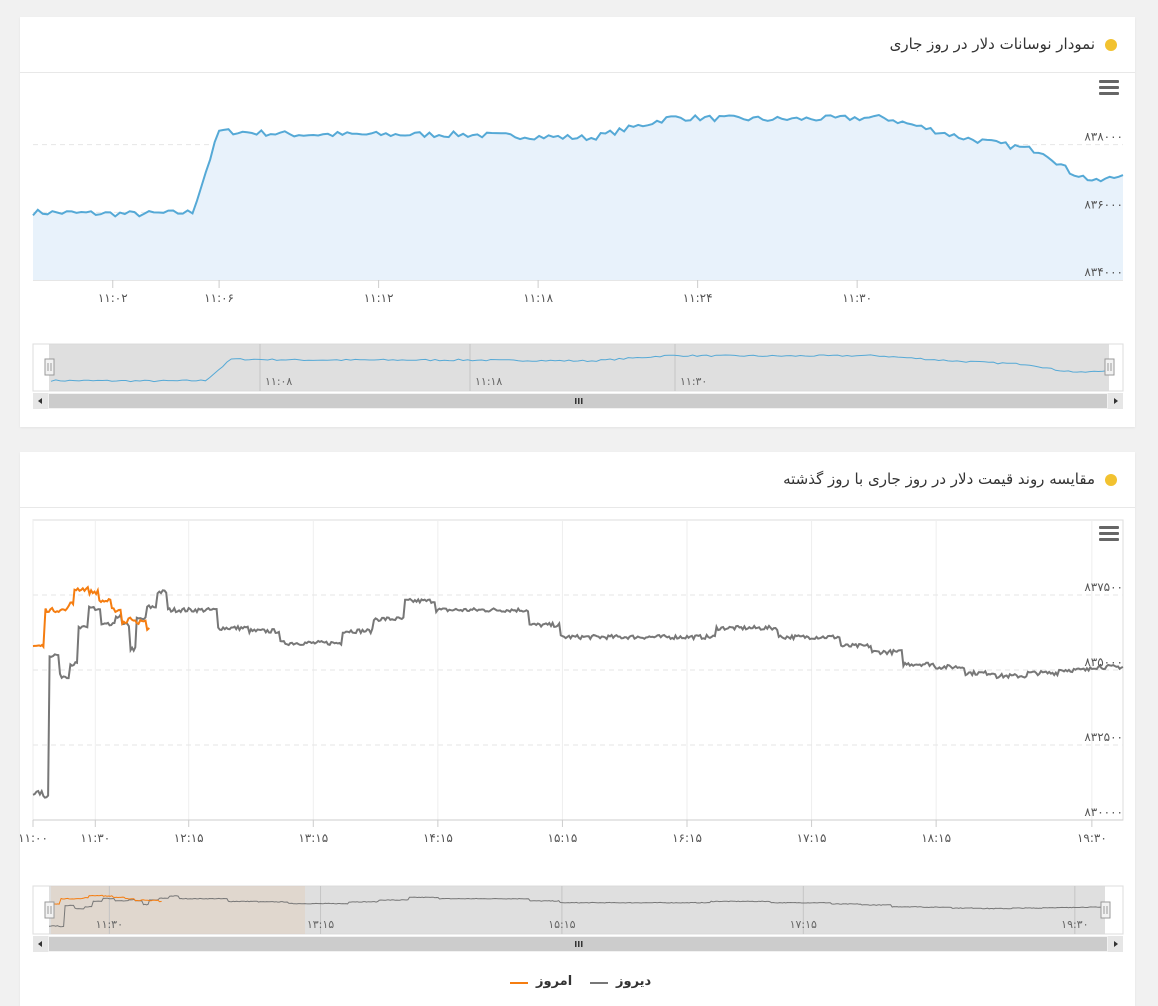 This screenshot has height=1006, width=1158. What do you see at coordinates (485, 292) in the screenshot?
I see `x-axis: ۱۱:۰۲ ۱۱:۰۶ ۱۱:۱۲ ۱۱:۱۸ ۱۱:۲۴ ۱۱:۳۰` at bounding box center [485, 292].